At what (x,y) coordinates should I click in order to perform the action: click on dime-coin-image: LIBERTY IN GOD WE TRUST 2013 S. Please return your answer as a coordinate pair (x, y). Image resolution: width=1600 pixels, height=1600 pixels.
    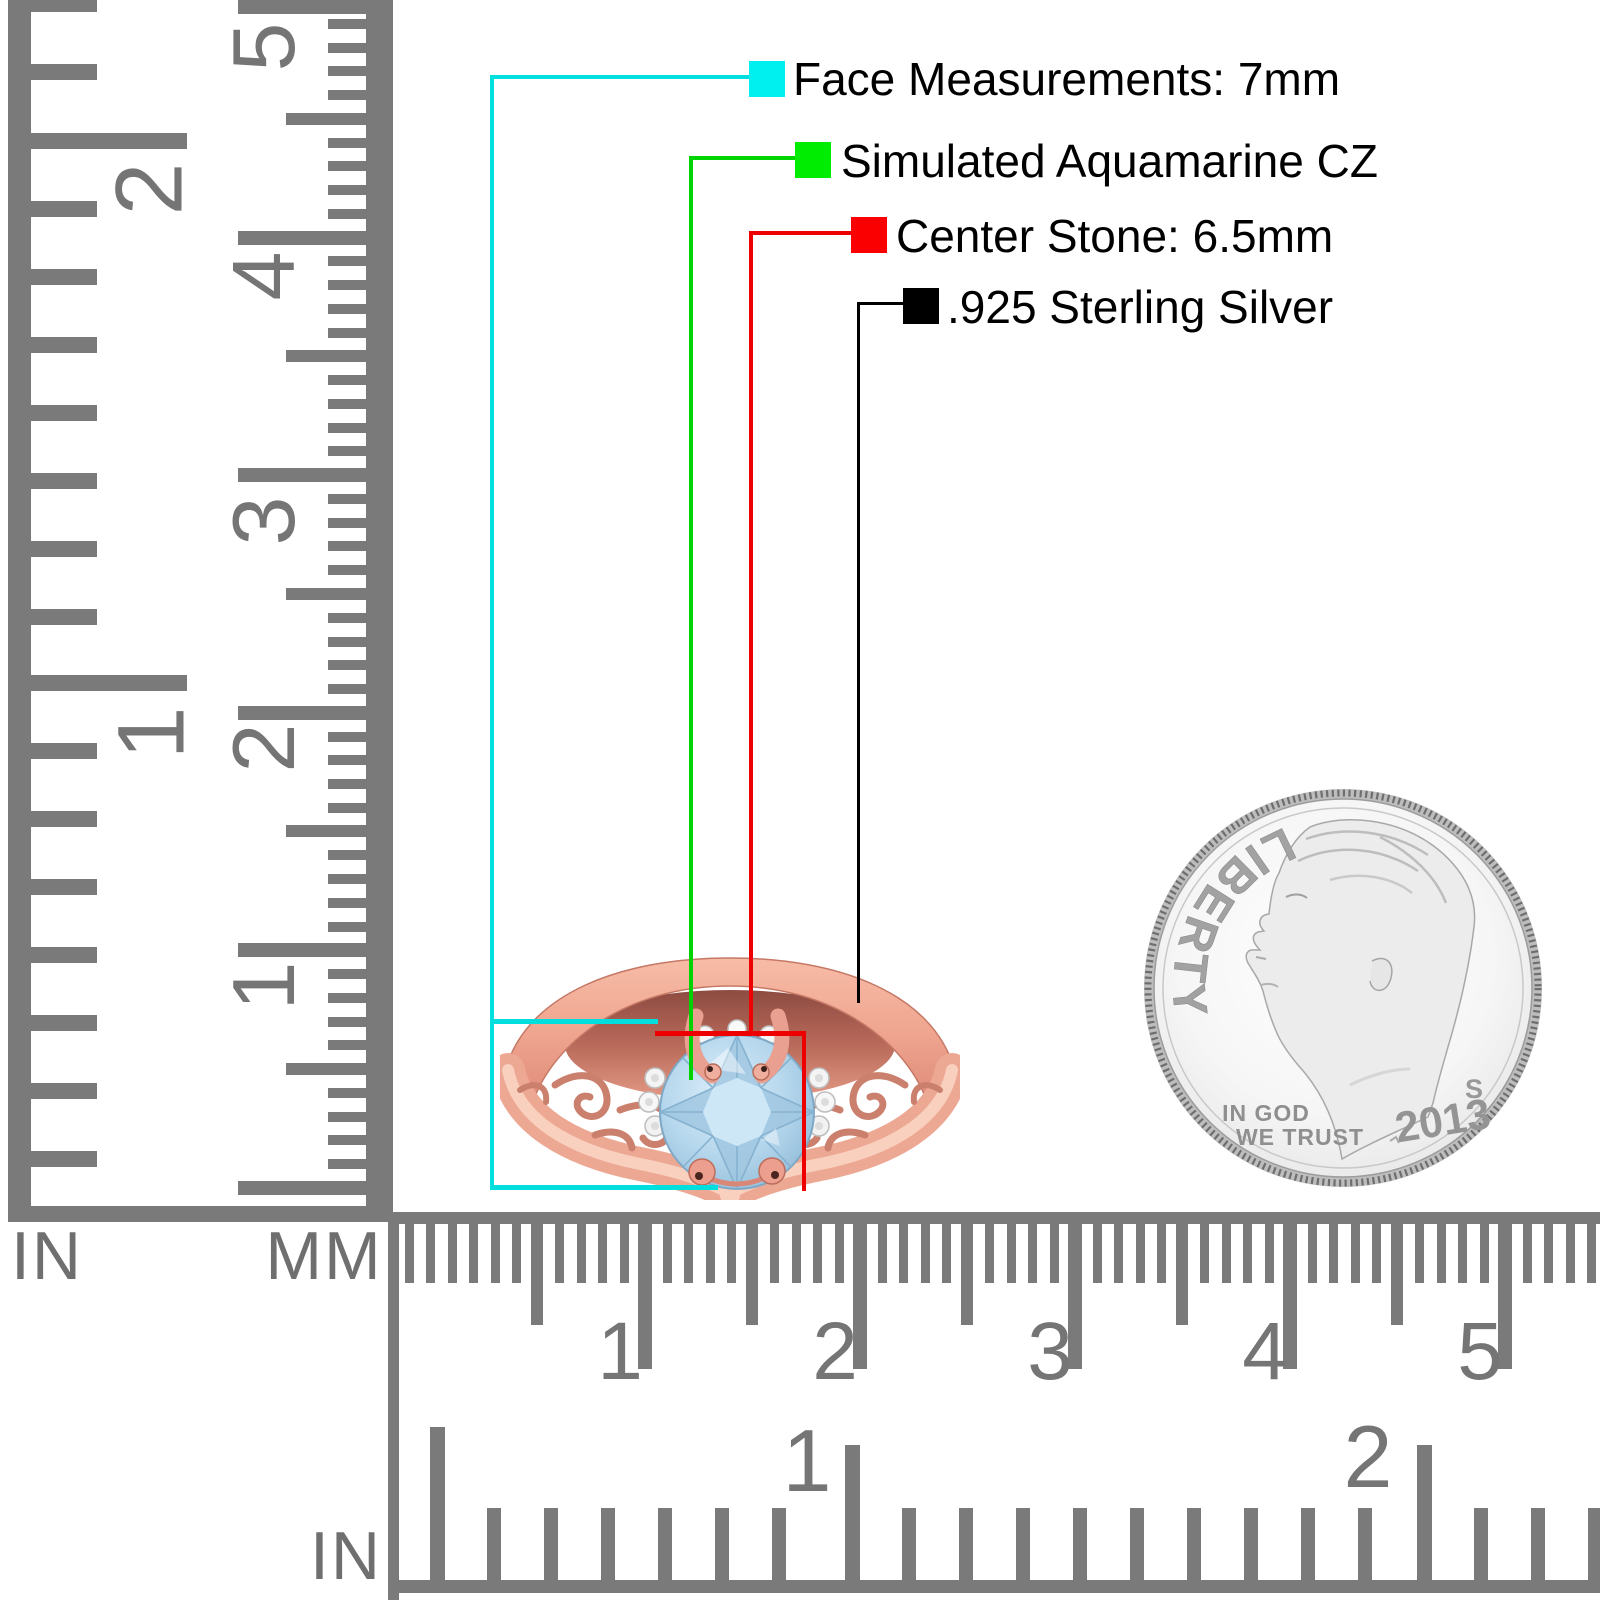
    Looking at the image, I should click on (1343, 988).